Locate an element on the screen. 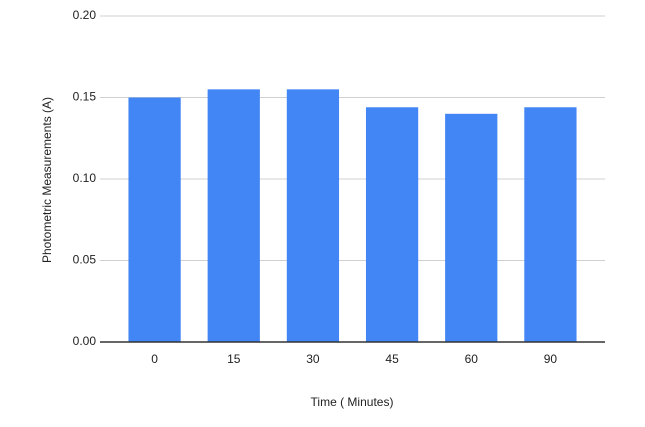  y-tick-label: 0.20 is located at coordinates (85, 15).